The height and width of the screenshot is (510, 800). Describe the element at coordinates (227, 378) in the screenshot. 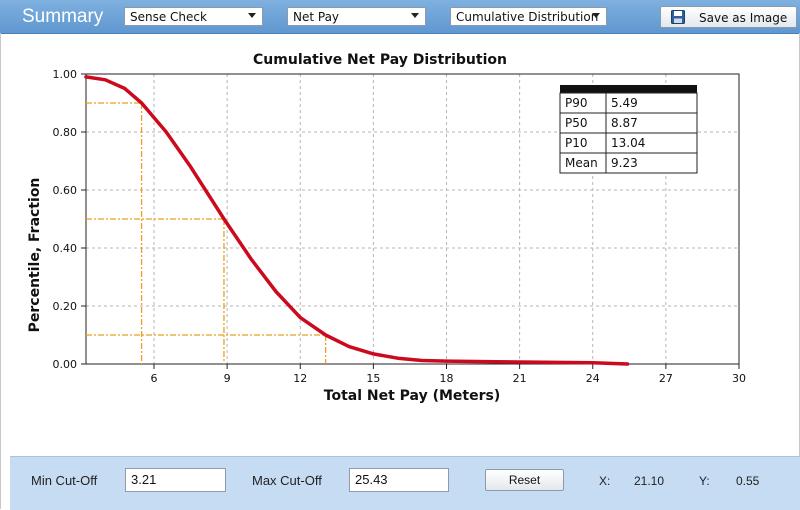

I see `x-tick-label: 9` at that location.